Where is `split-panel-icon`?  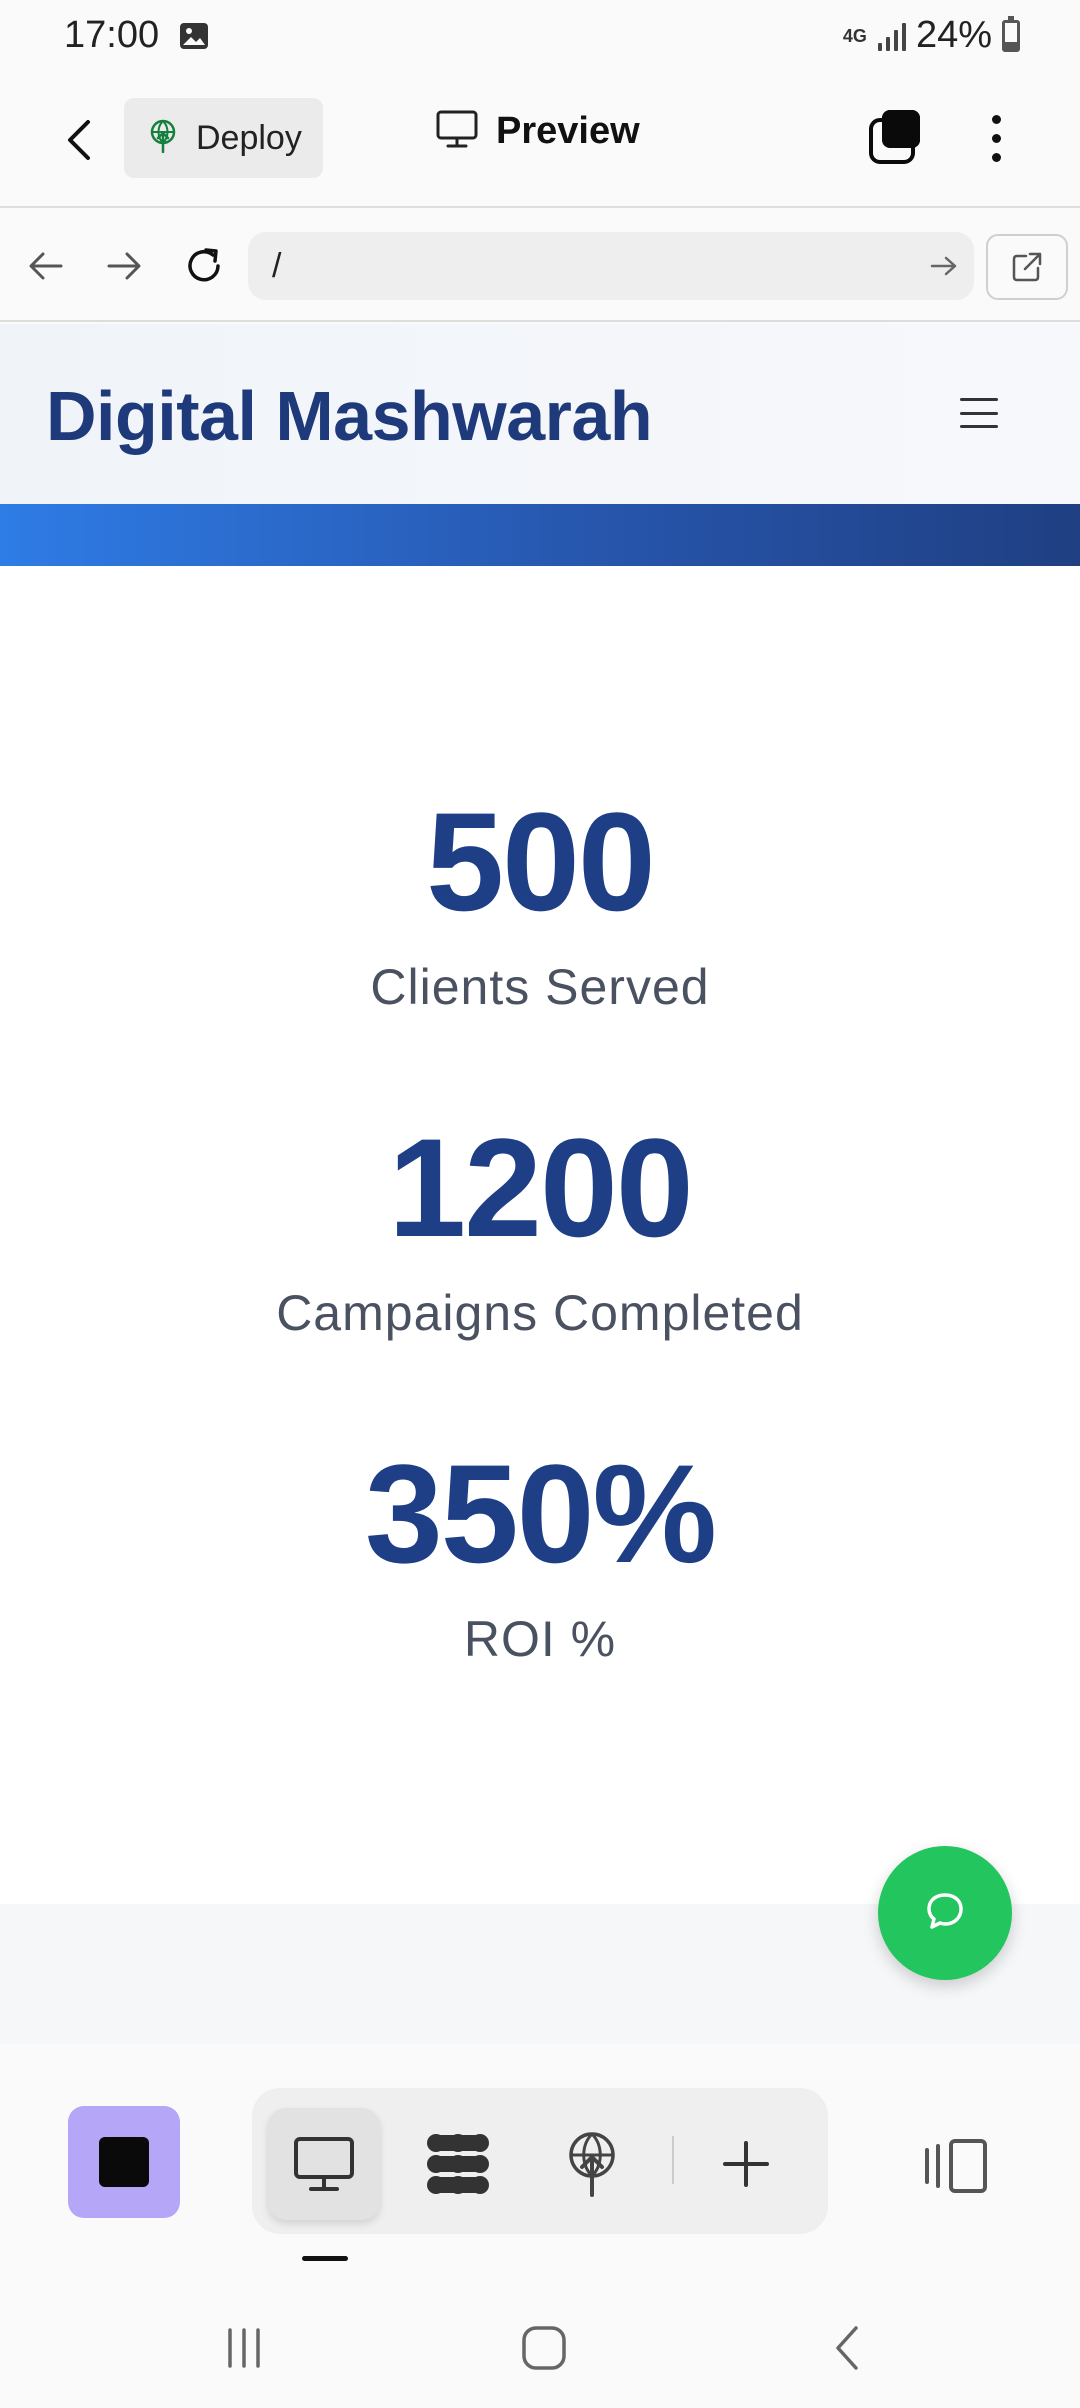 split-panel-icon is located at coordinates (956, 2166).